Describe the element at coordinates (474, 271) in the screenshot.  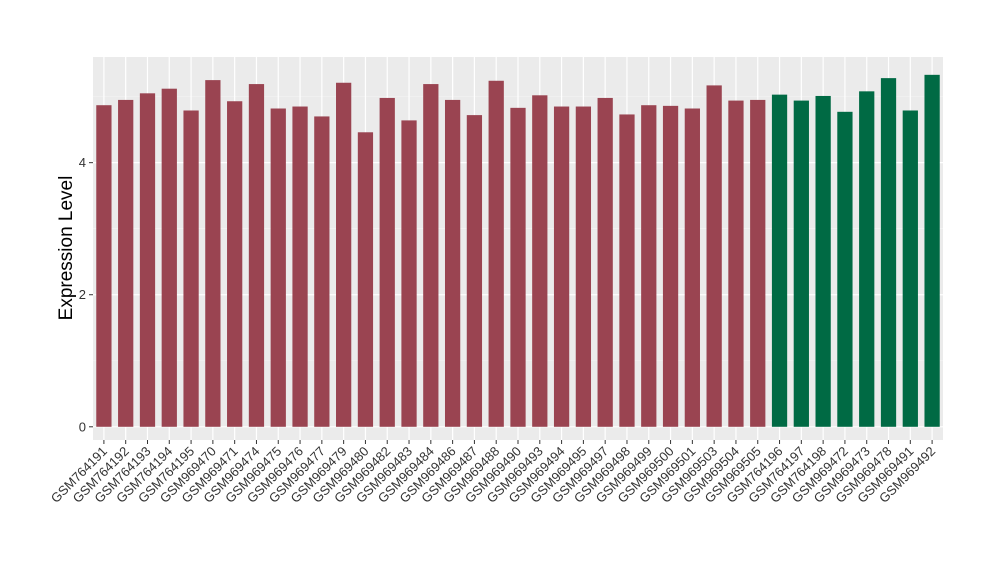
I see `bar-GSM969487` at that location.